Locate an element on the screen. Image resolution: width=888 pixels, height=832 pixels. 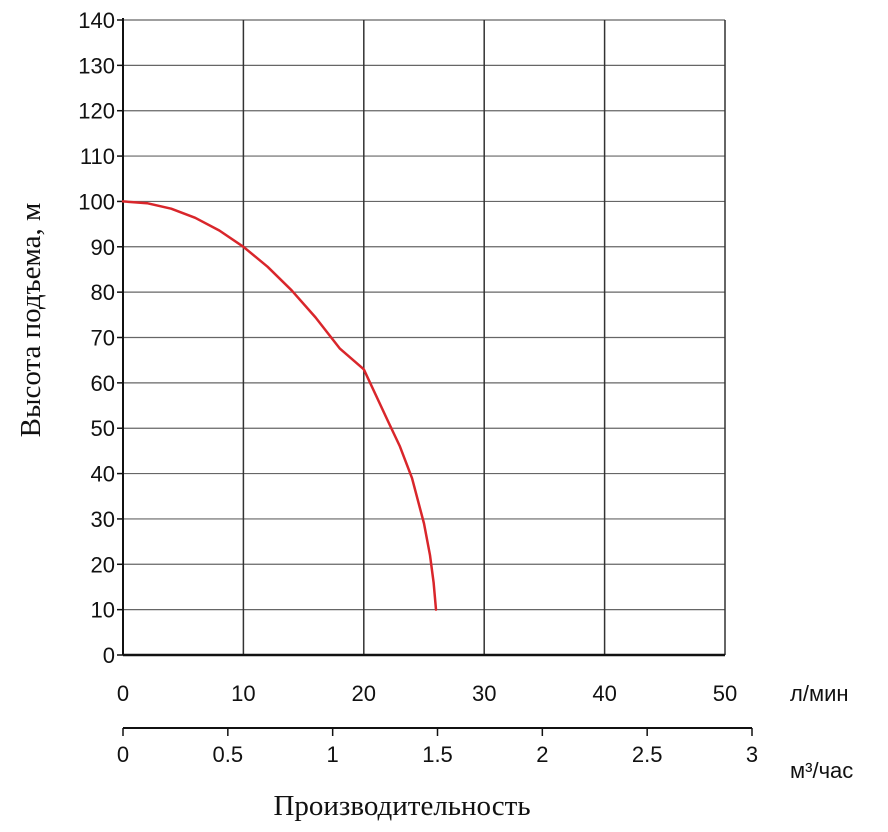
x-unit-primary: л/мин is located at coordinates (819, 693).